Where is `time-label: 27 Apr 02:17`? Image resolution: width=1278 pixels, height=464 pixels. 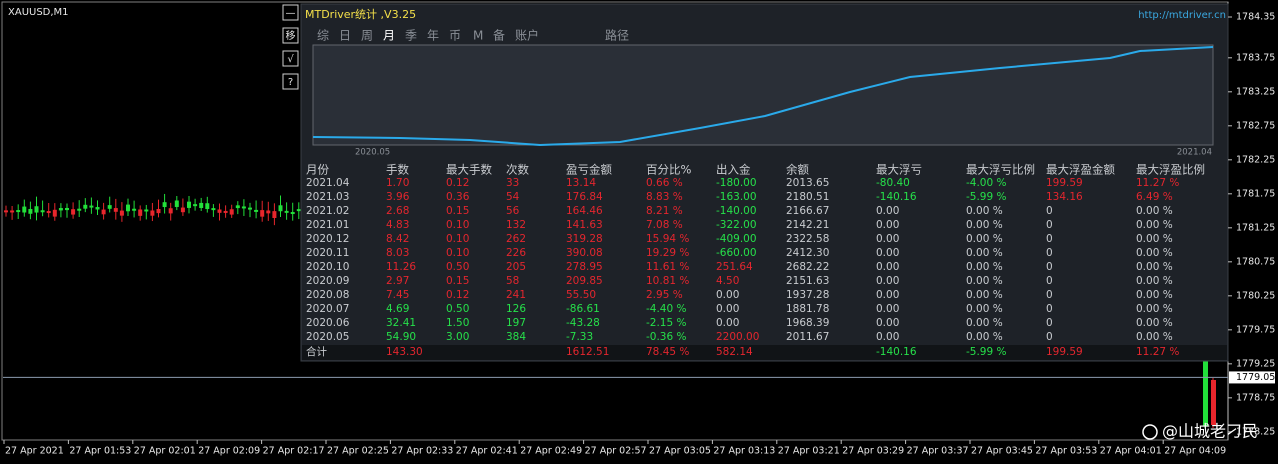
time-label: 27 Apr 02:17 is located at coordinates (294, 451).